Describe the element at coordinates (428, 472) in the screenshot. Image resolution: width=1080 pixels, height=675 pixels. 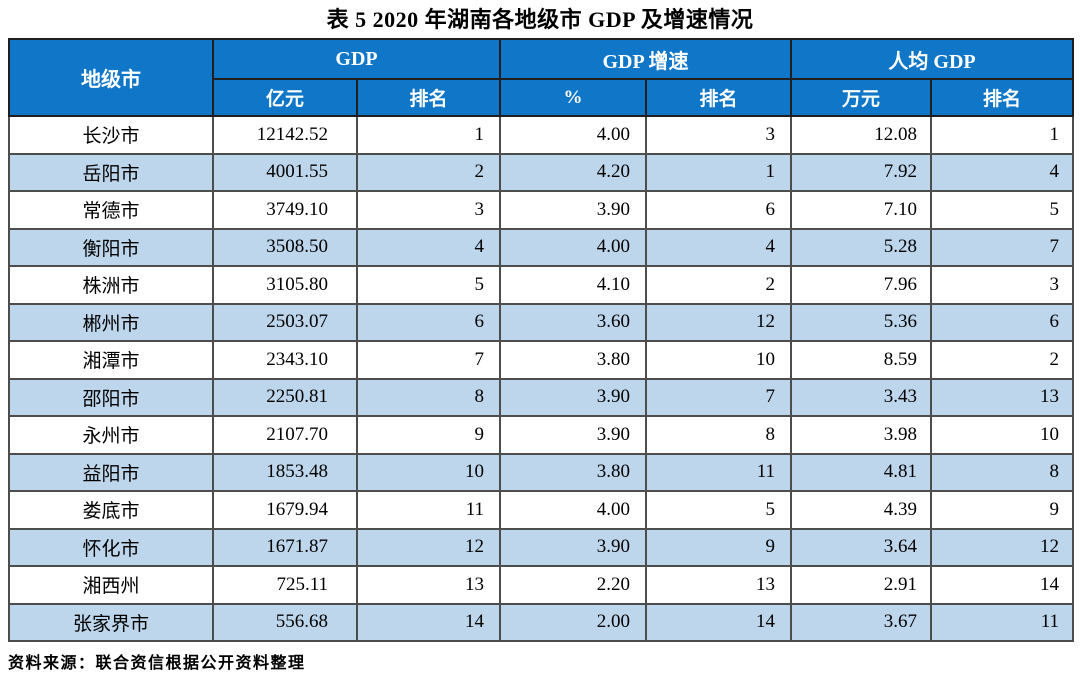
I see `cell-gdp-rank: 10` at that location.